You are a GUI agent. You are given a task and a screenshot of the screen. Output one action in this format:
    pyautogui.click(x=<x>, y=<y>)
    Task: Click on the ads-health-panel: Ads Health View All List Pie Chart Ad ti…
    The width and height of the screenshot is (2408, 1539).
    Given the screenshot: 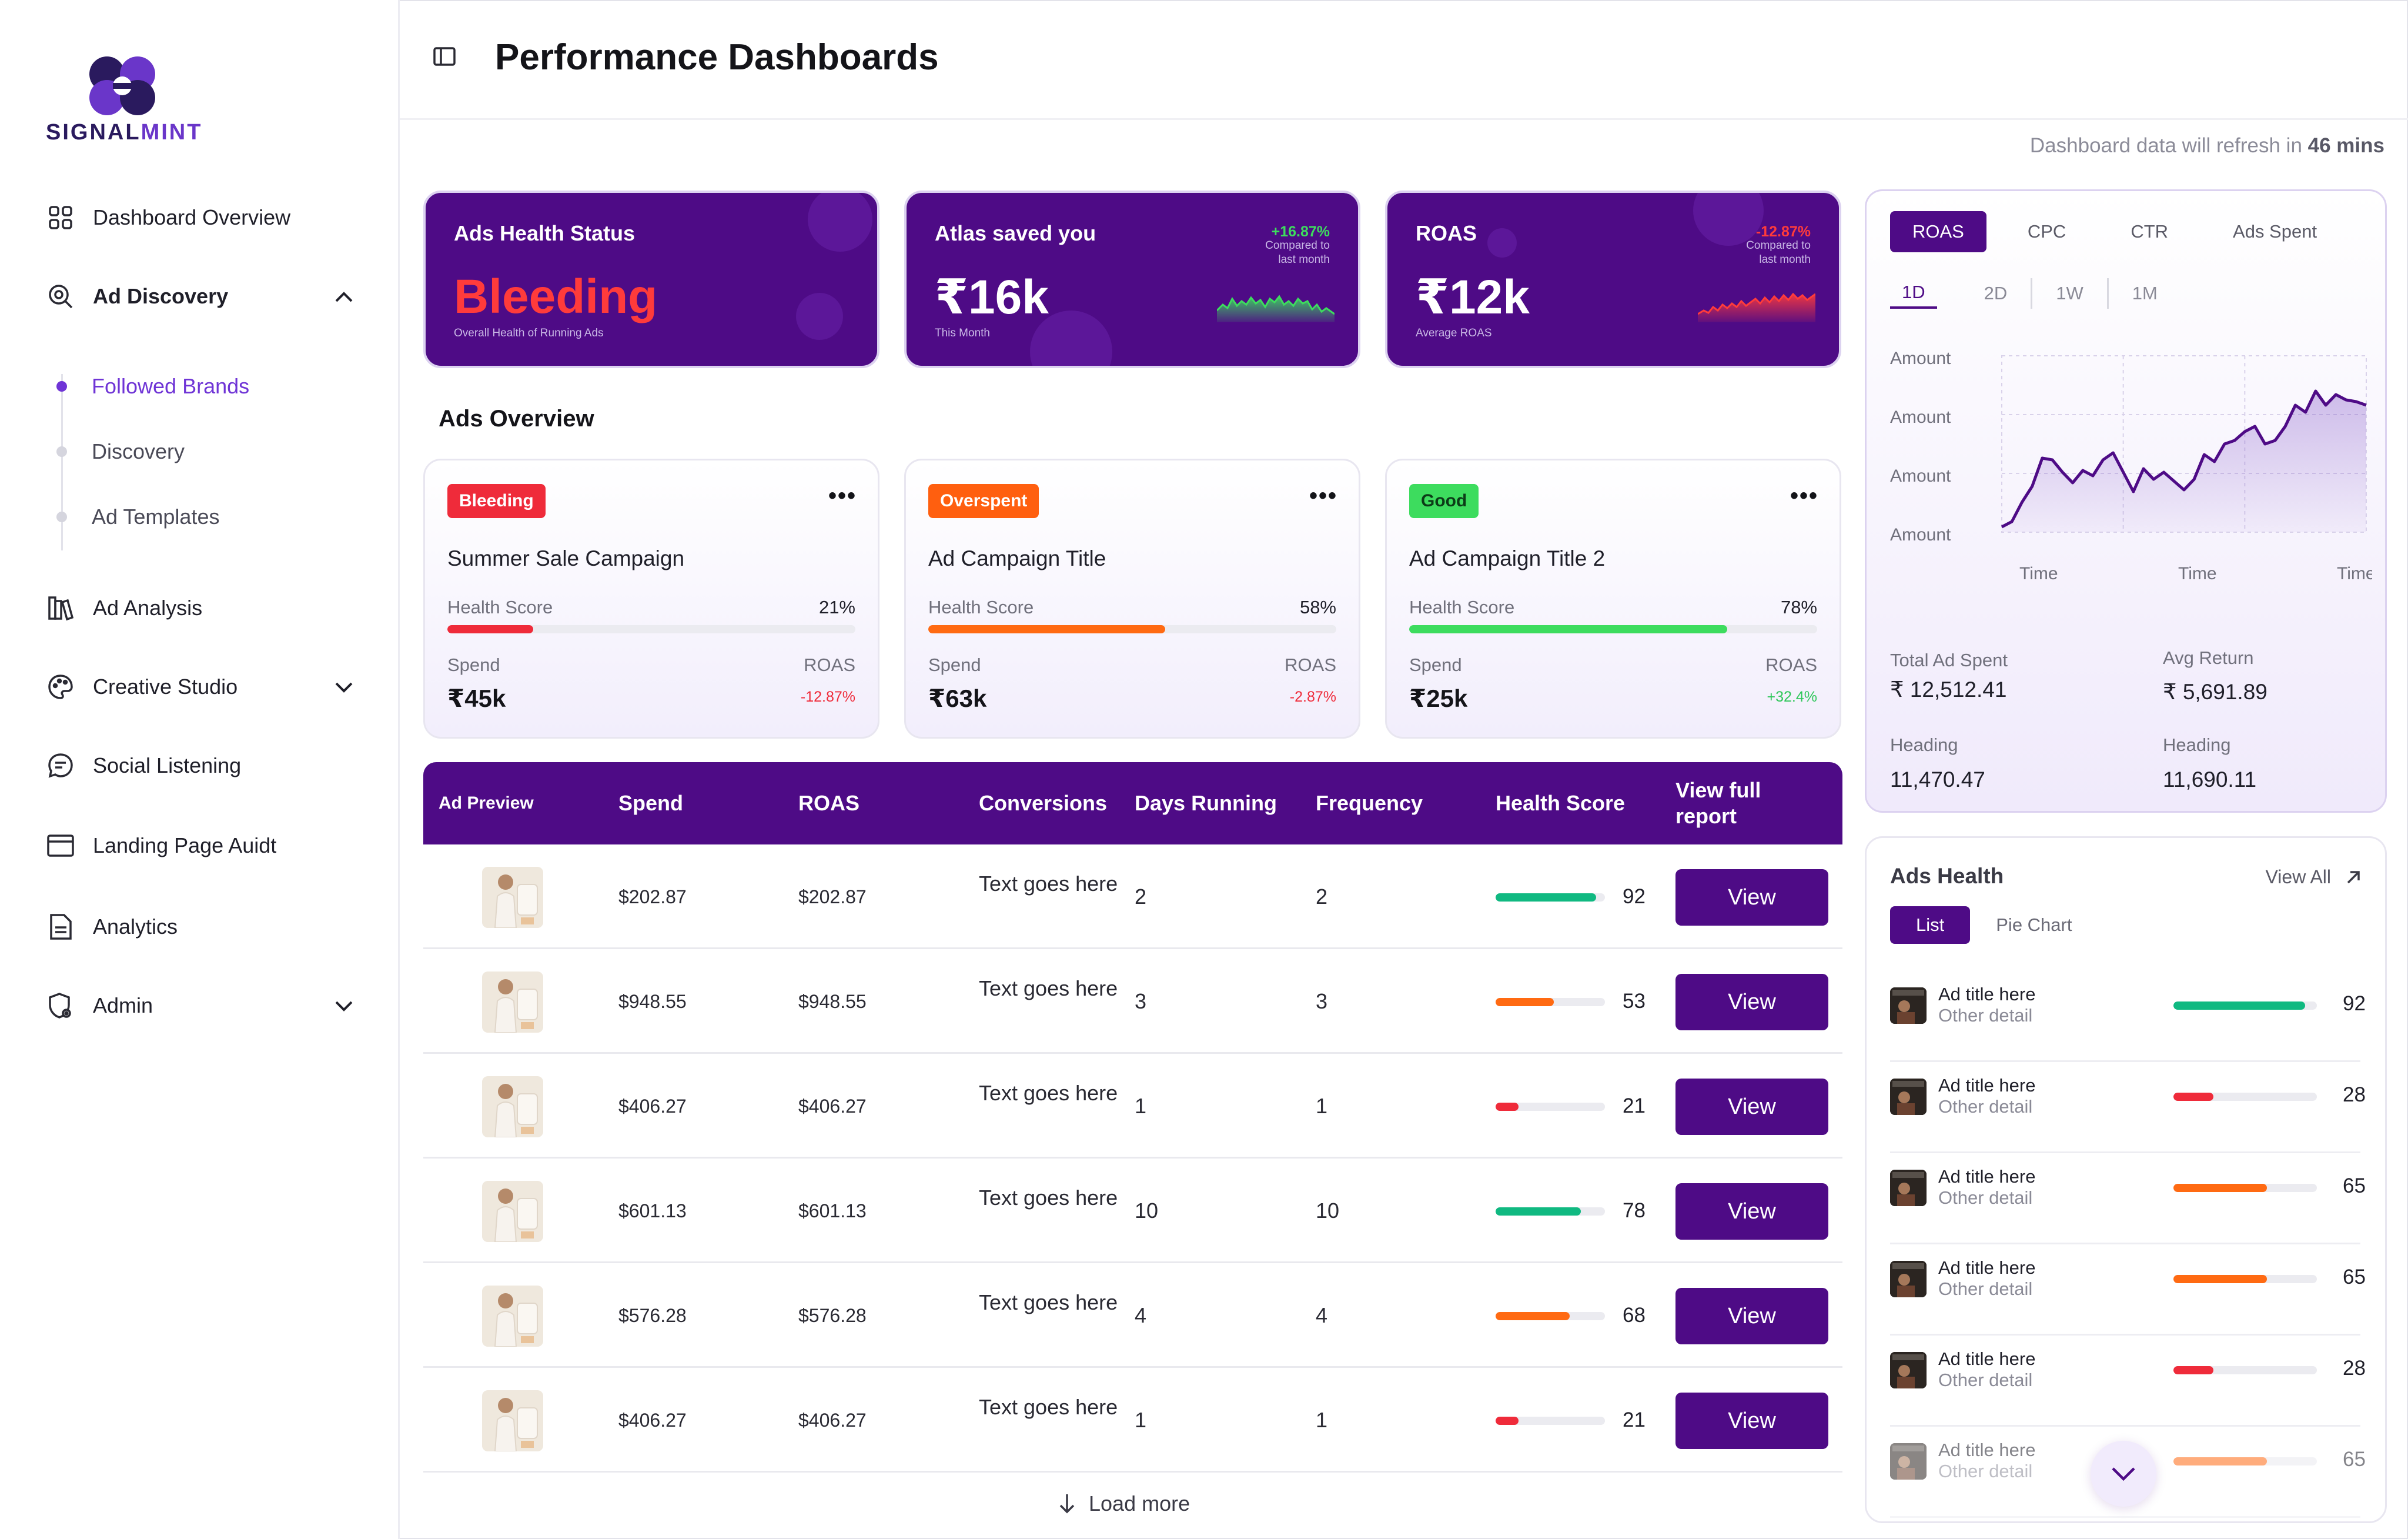 What is the action you would take?
    pyautogui.click(x=2126, y=1179)
    